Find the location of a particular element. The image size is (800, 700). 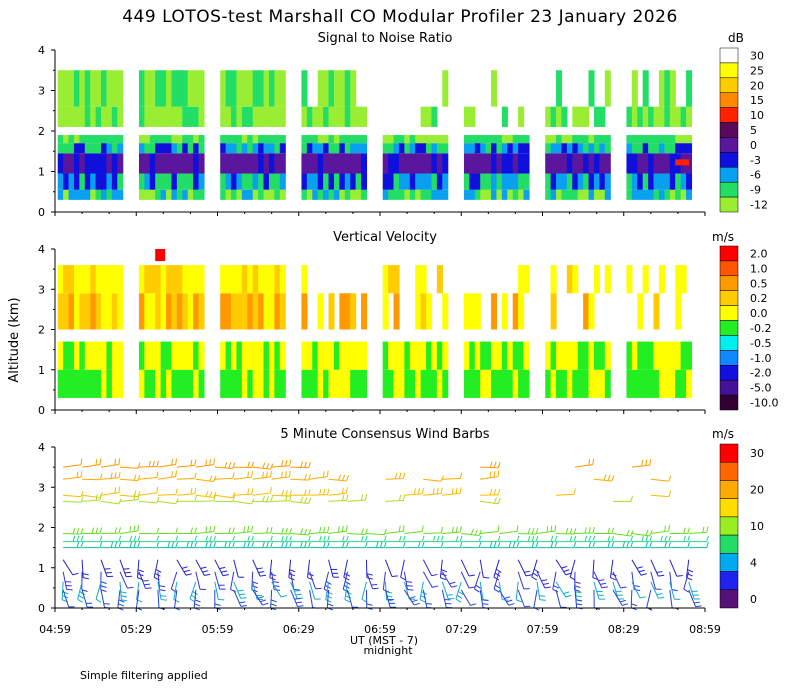

x-axis-label: UT (MST - 7) is located at coordinates (384, 640).